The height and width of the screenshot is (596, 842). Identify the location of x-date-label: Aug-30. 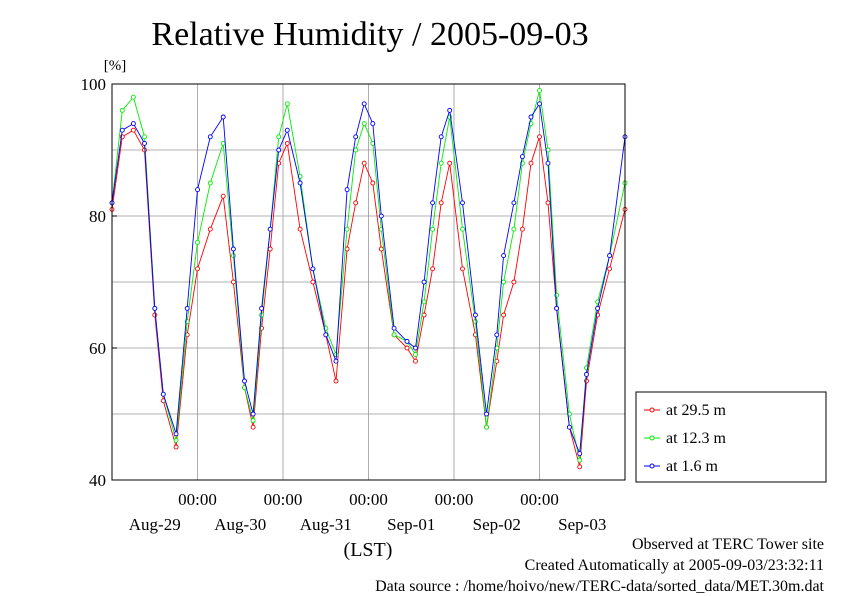
(240, 524).